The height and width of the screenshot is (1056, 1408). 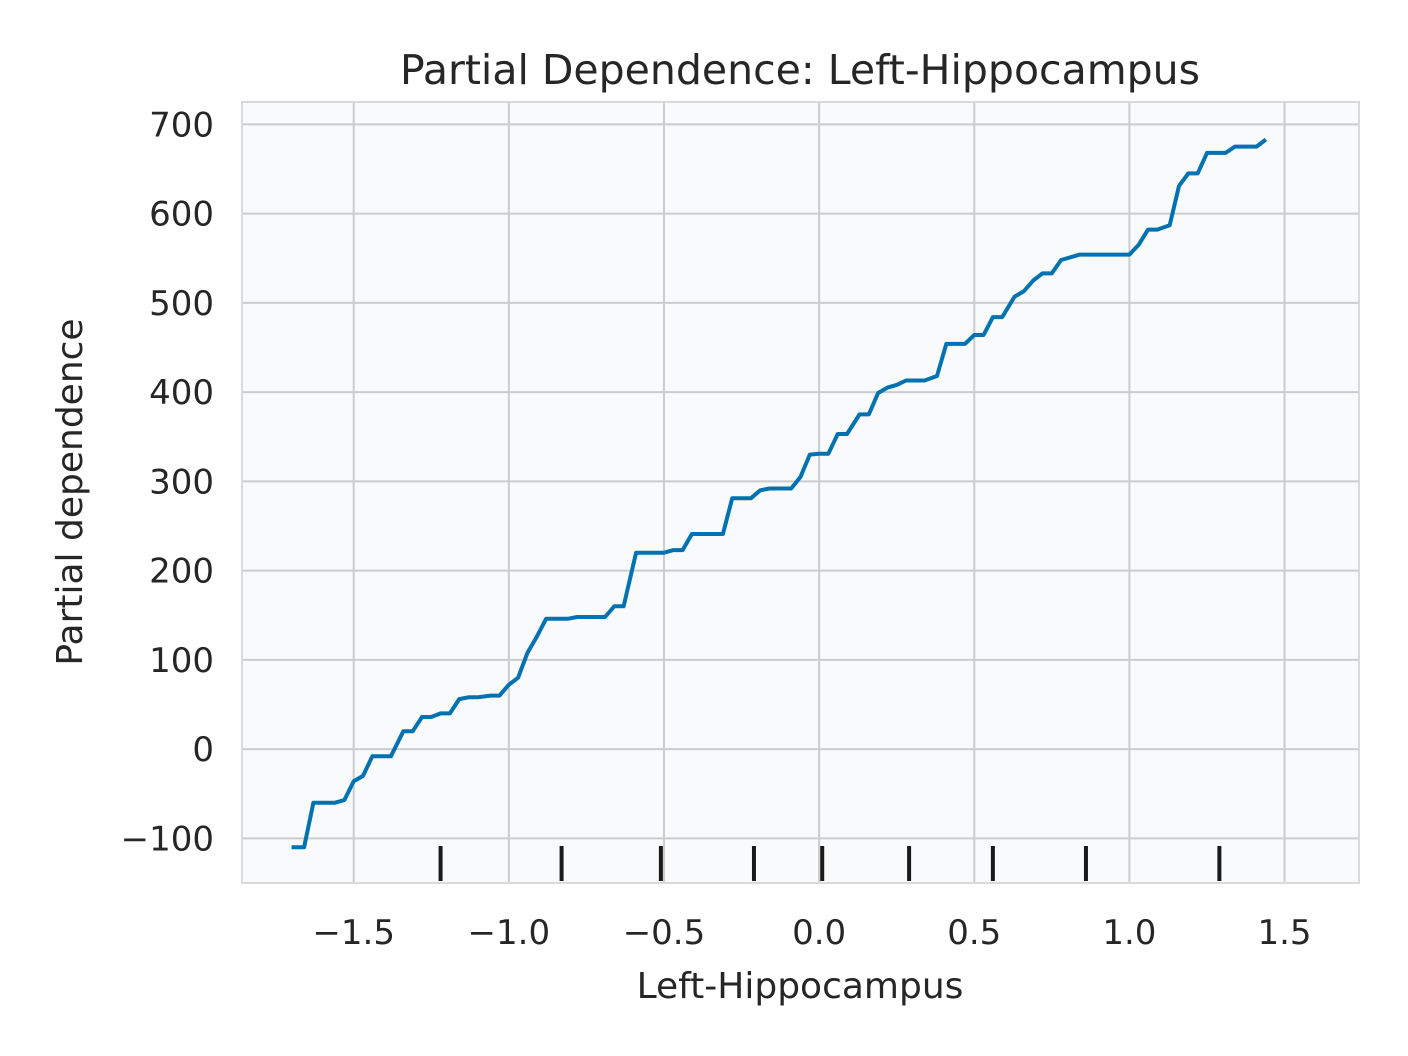 I want to click on x-tick-labels: −1.5 −1.0 −0.5 0.0 0.5 1.0 1.5, so click(x=811, y=933).